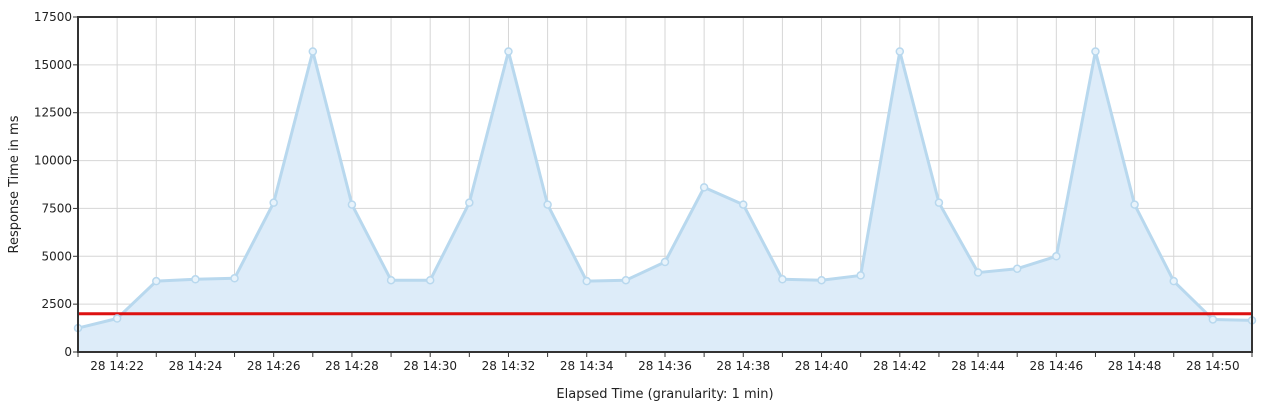 Image resolution: width=1262 pixels, height=407 pixels. What do you see at coordinates (53, 161) in the screenshot?
I see `y-tick-label: 10000` at bounding box center [53, 161].